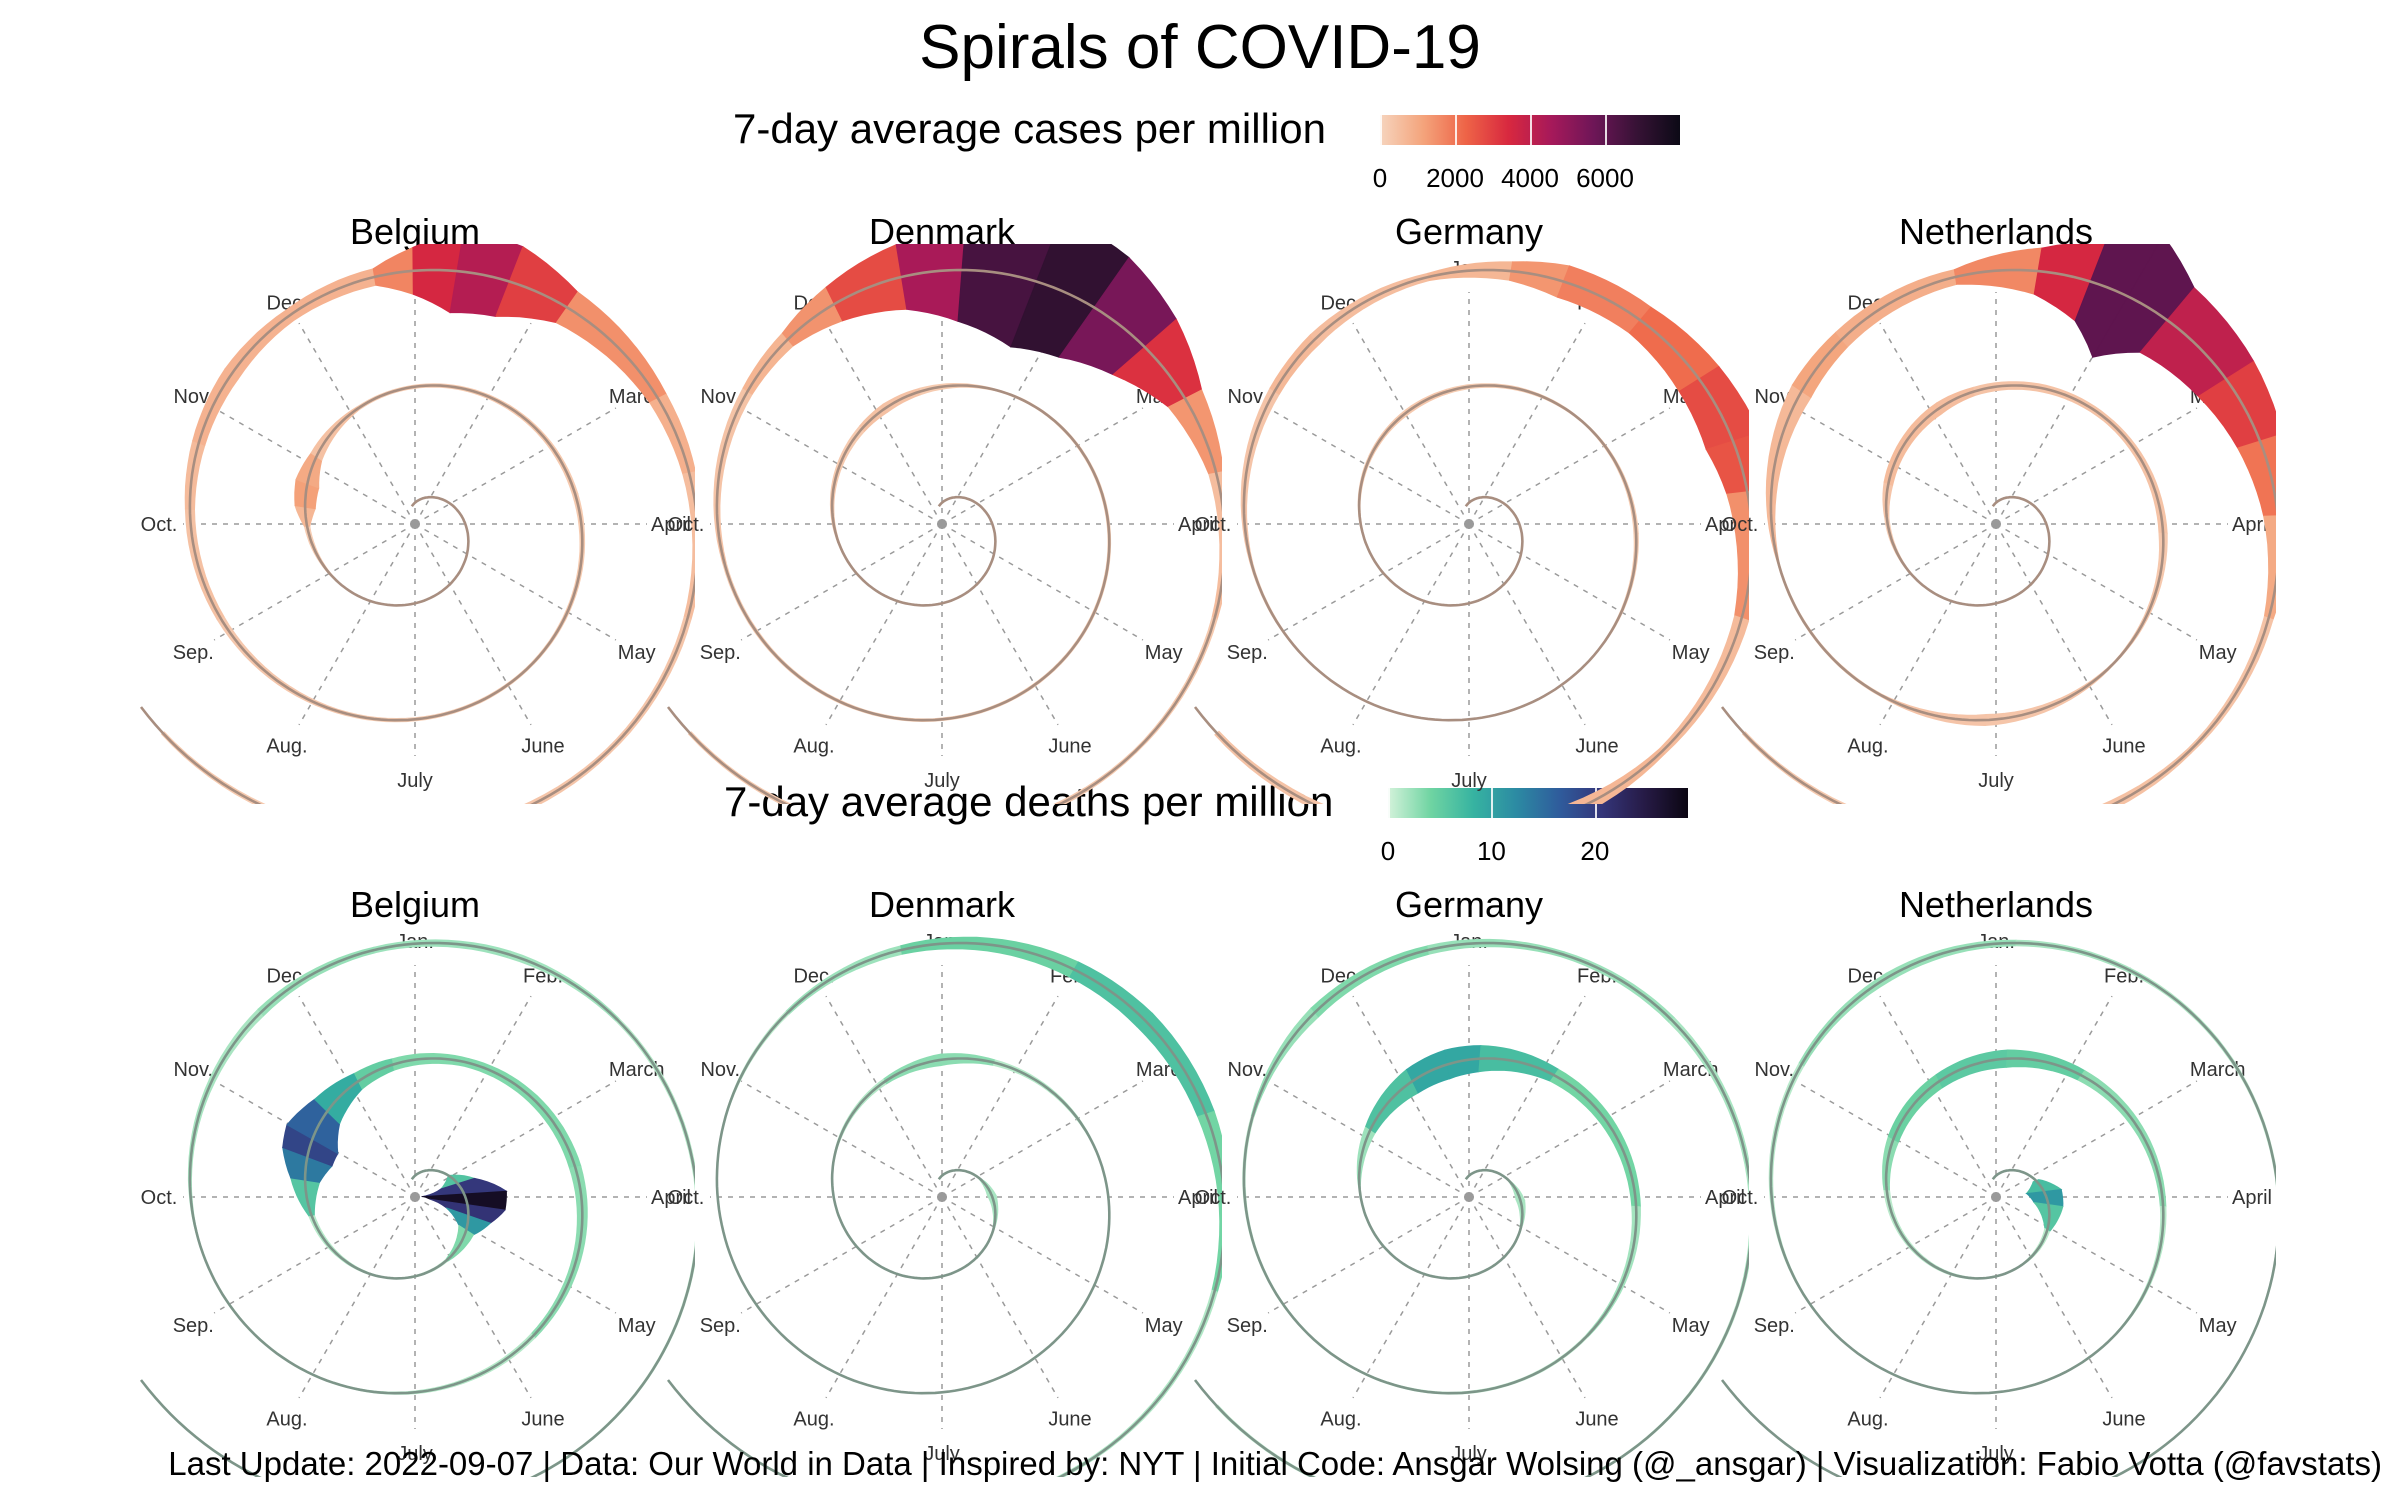 Image resolution: width=2400 pixels, height=1500 pixels. I want to click on cases-legend-colorbar, so click(1530, 130).